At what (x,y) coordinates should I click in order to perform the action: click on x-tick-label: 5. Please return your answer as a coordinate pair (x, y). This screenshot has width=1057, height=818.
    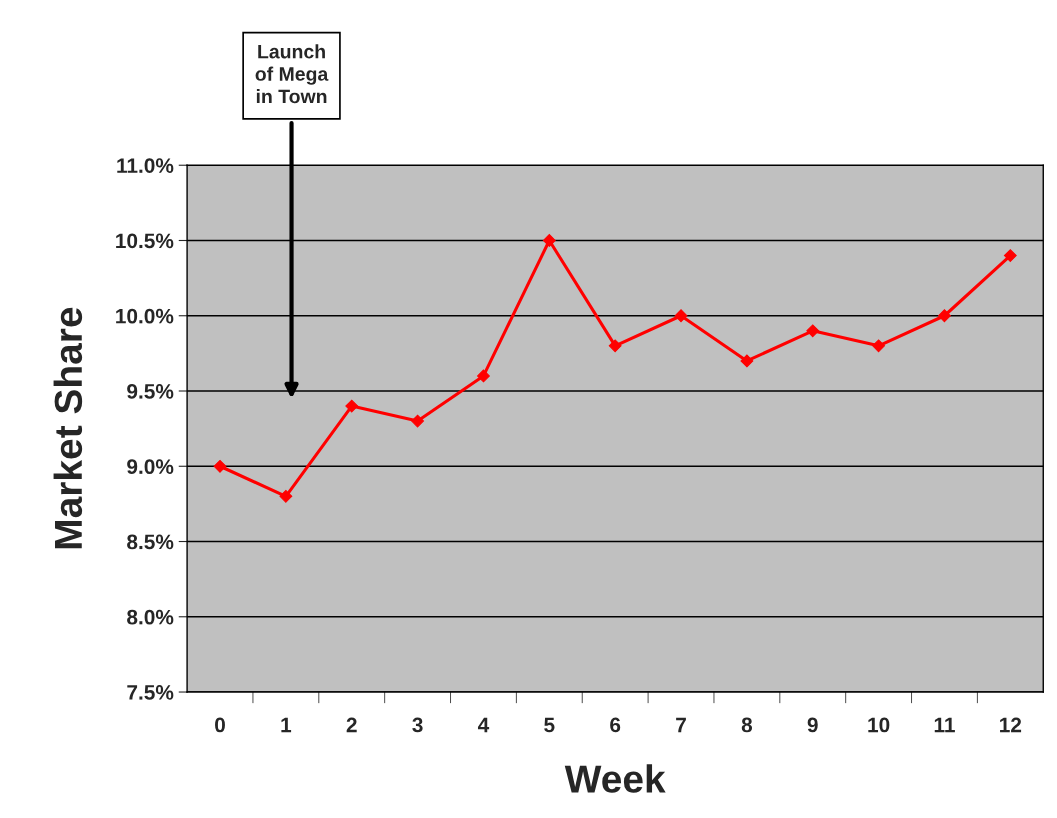
    Looking at the image, I should click on (549, 725).